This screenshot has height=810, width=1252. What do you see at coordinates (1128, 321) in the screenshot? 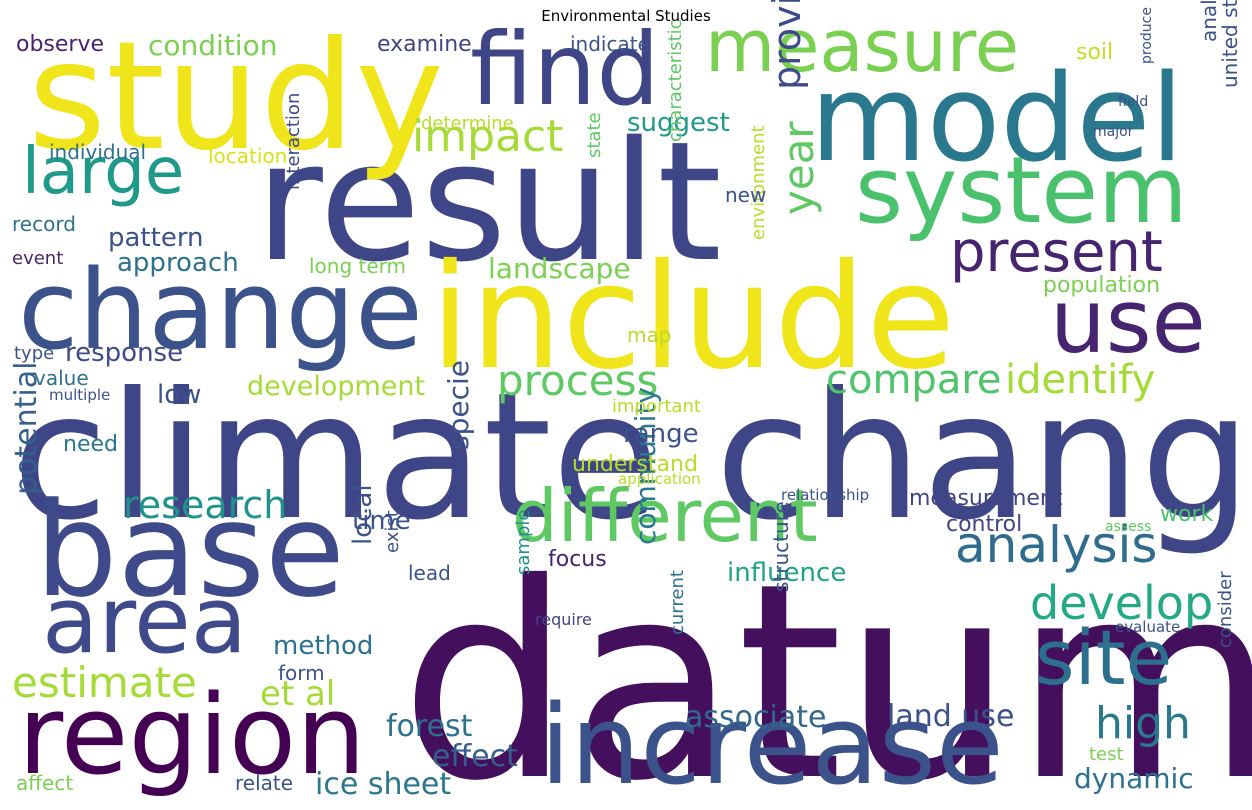
I see `word-use: use` at bounding box center [1128, 321].